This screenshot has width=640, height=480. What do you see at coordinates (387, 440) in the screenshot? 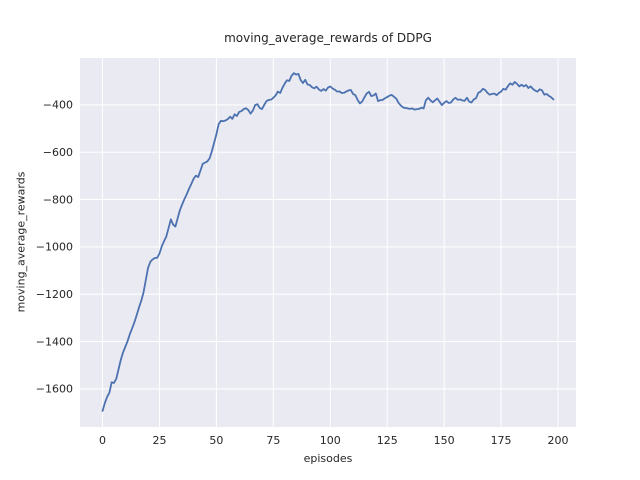
I see `x-tick-label: 125` at bounding box center [387, 440].